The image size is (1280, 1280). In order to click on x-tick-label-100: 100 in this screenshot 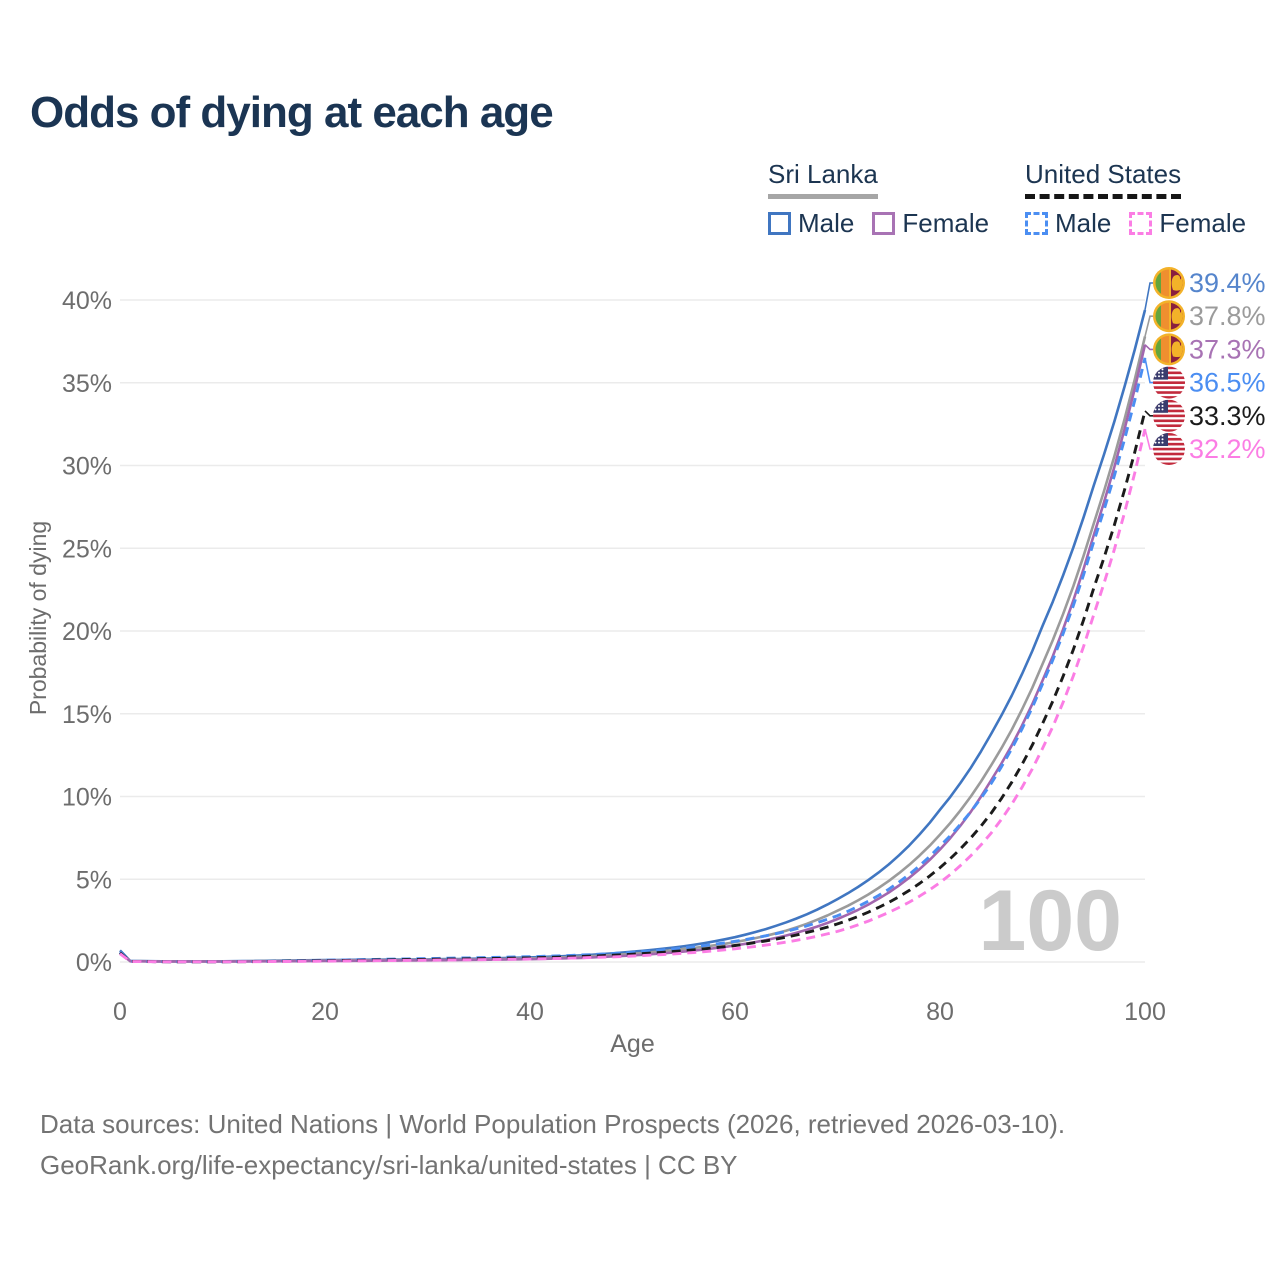, I will do `click(1145, 1012)`.